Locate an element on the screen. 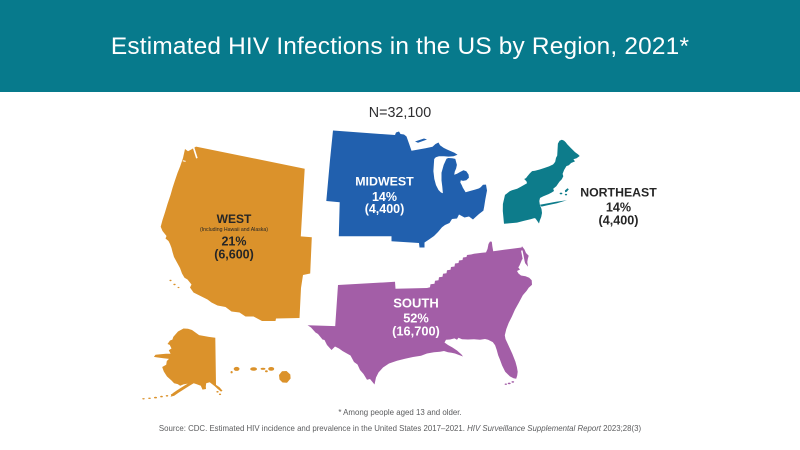 This screenshot has height=450, width=800. svg-text: NORTHEAST is located at coordinates (618, 193).